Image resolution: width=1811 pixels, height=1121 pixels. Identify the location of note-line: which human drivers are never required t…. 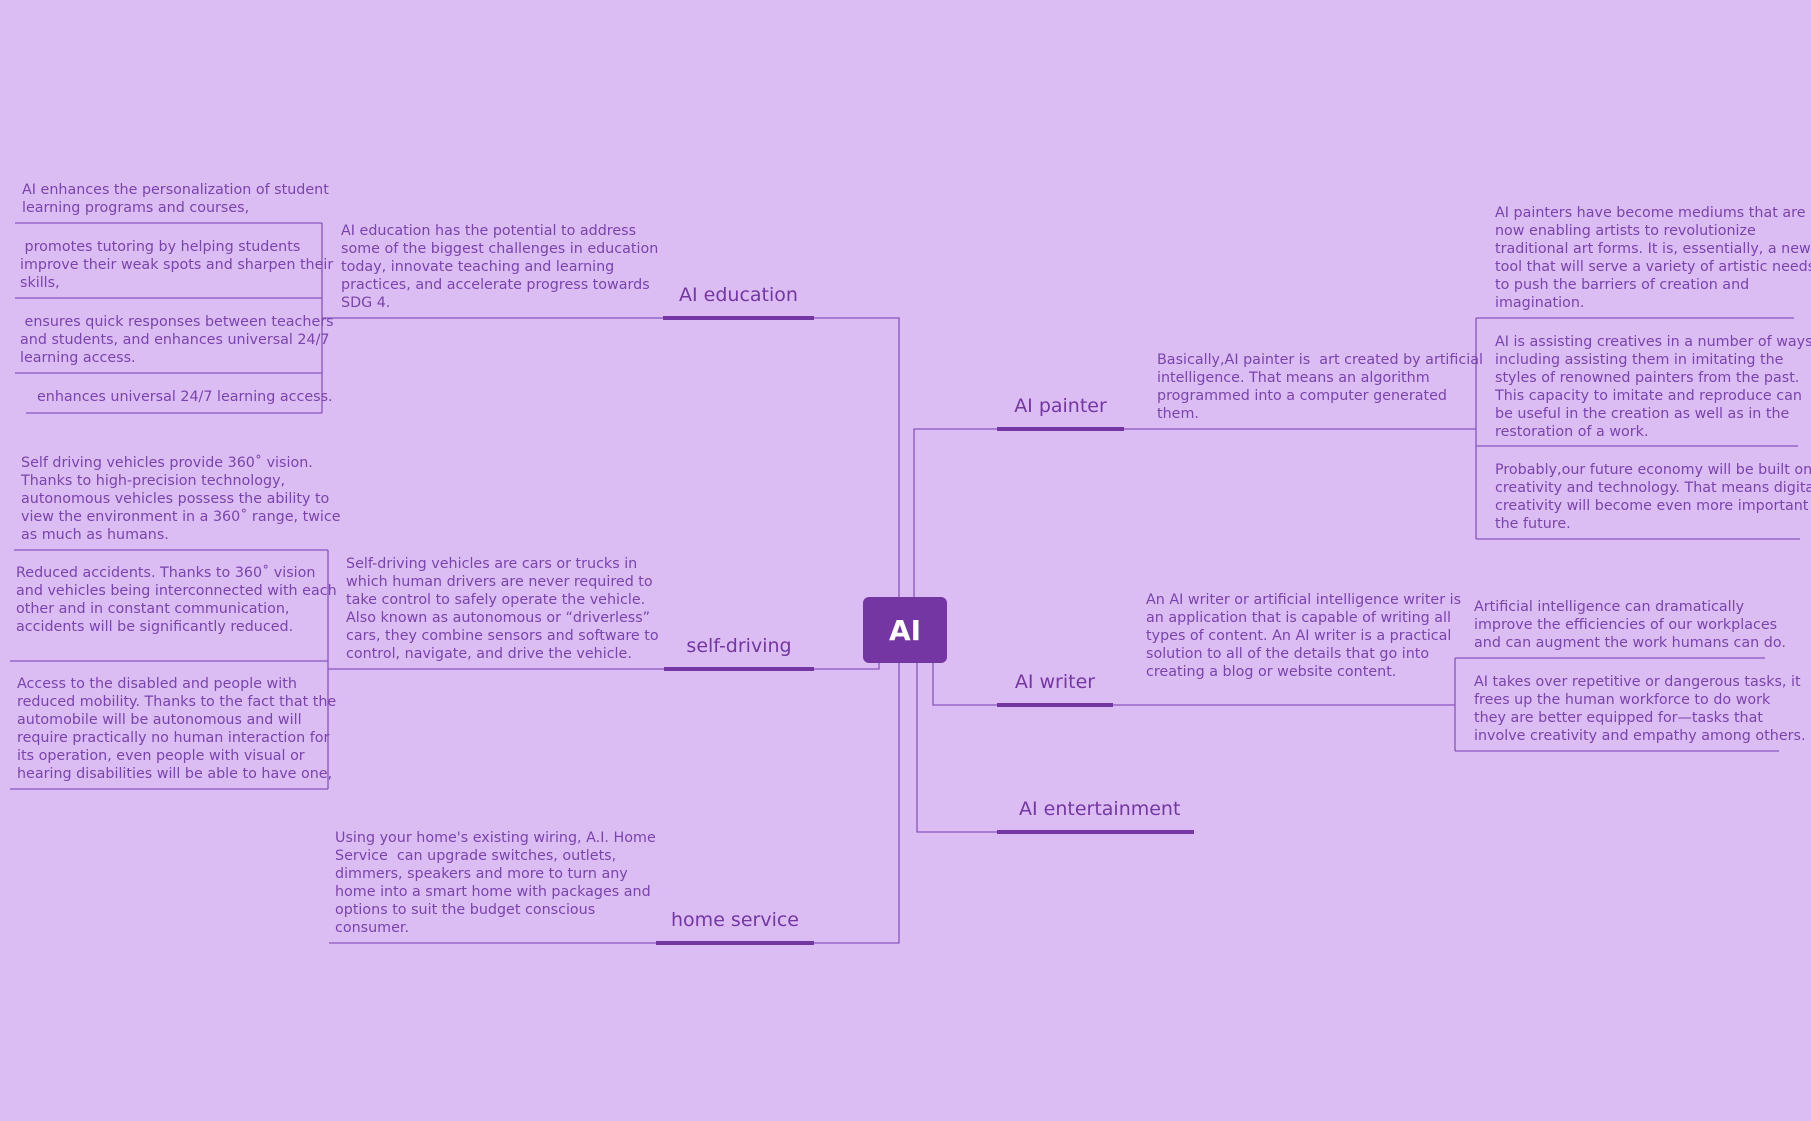
(499, 581).